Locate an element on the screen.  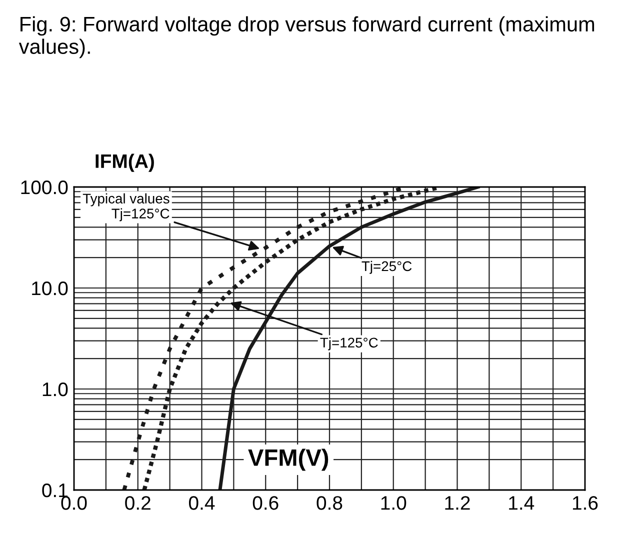
y-tick-label: 0.1 is located at coordinates (55, 490).